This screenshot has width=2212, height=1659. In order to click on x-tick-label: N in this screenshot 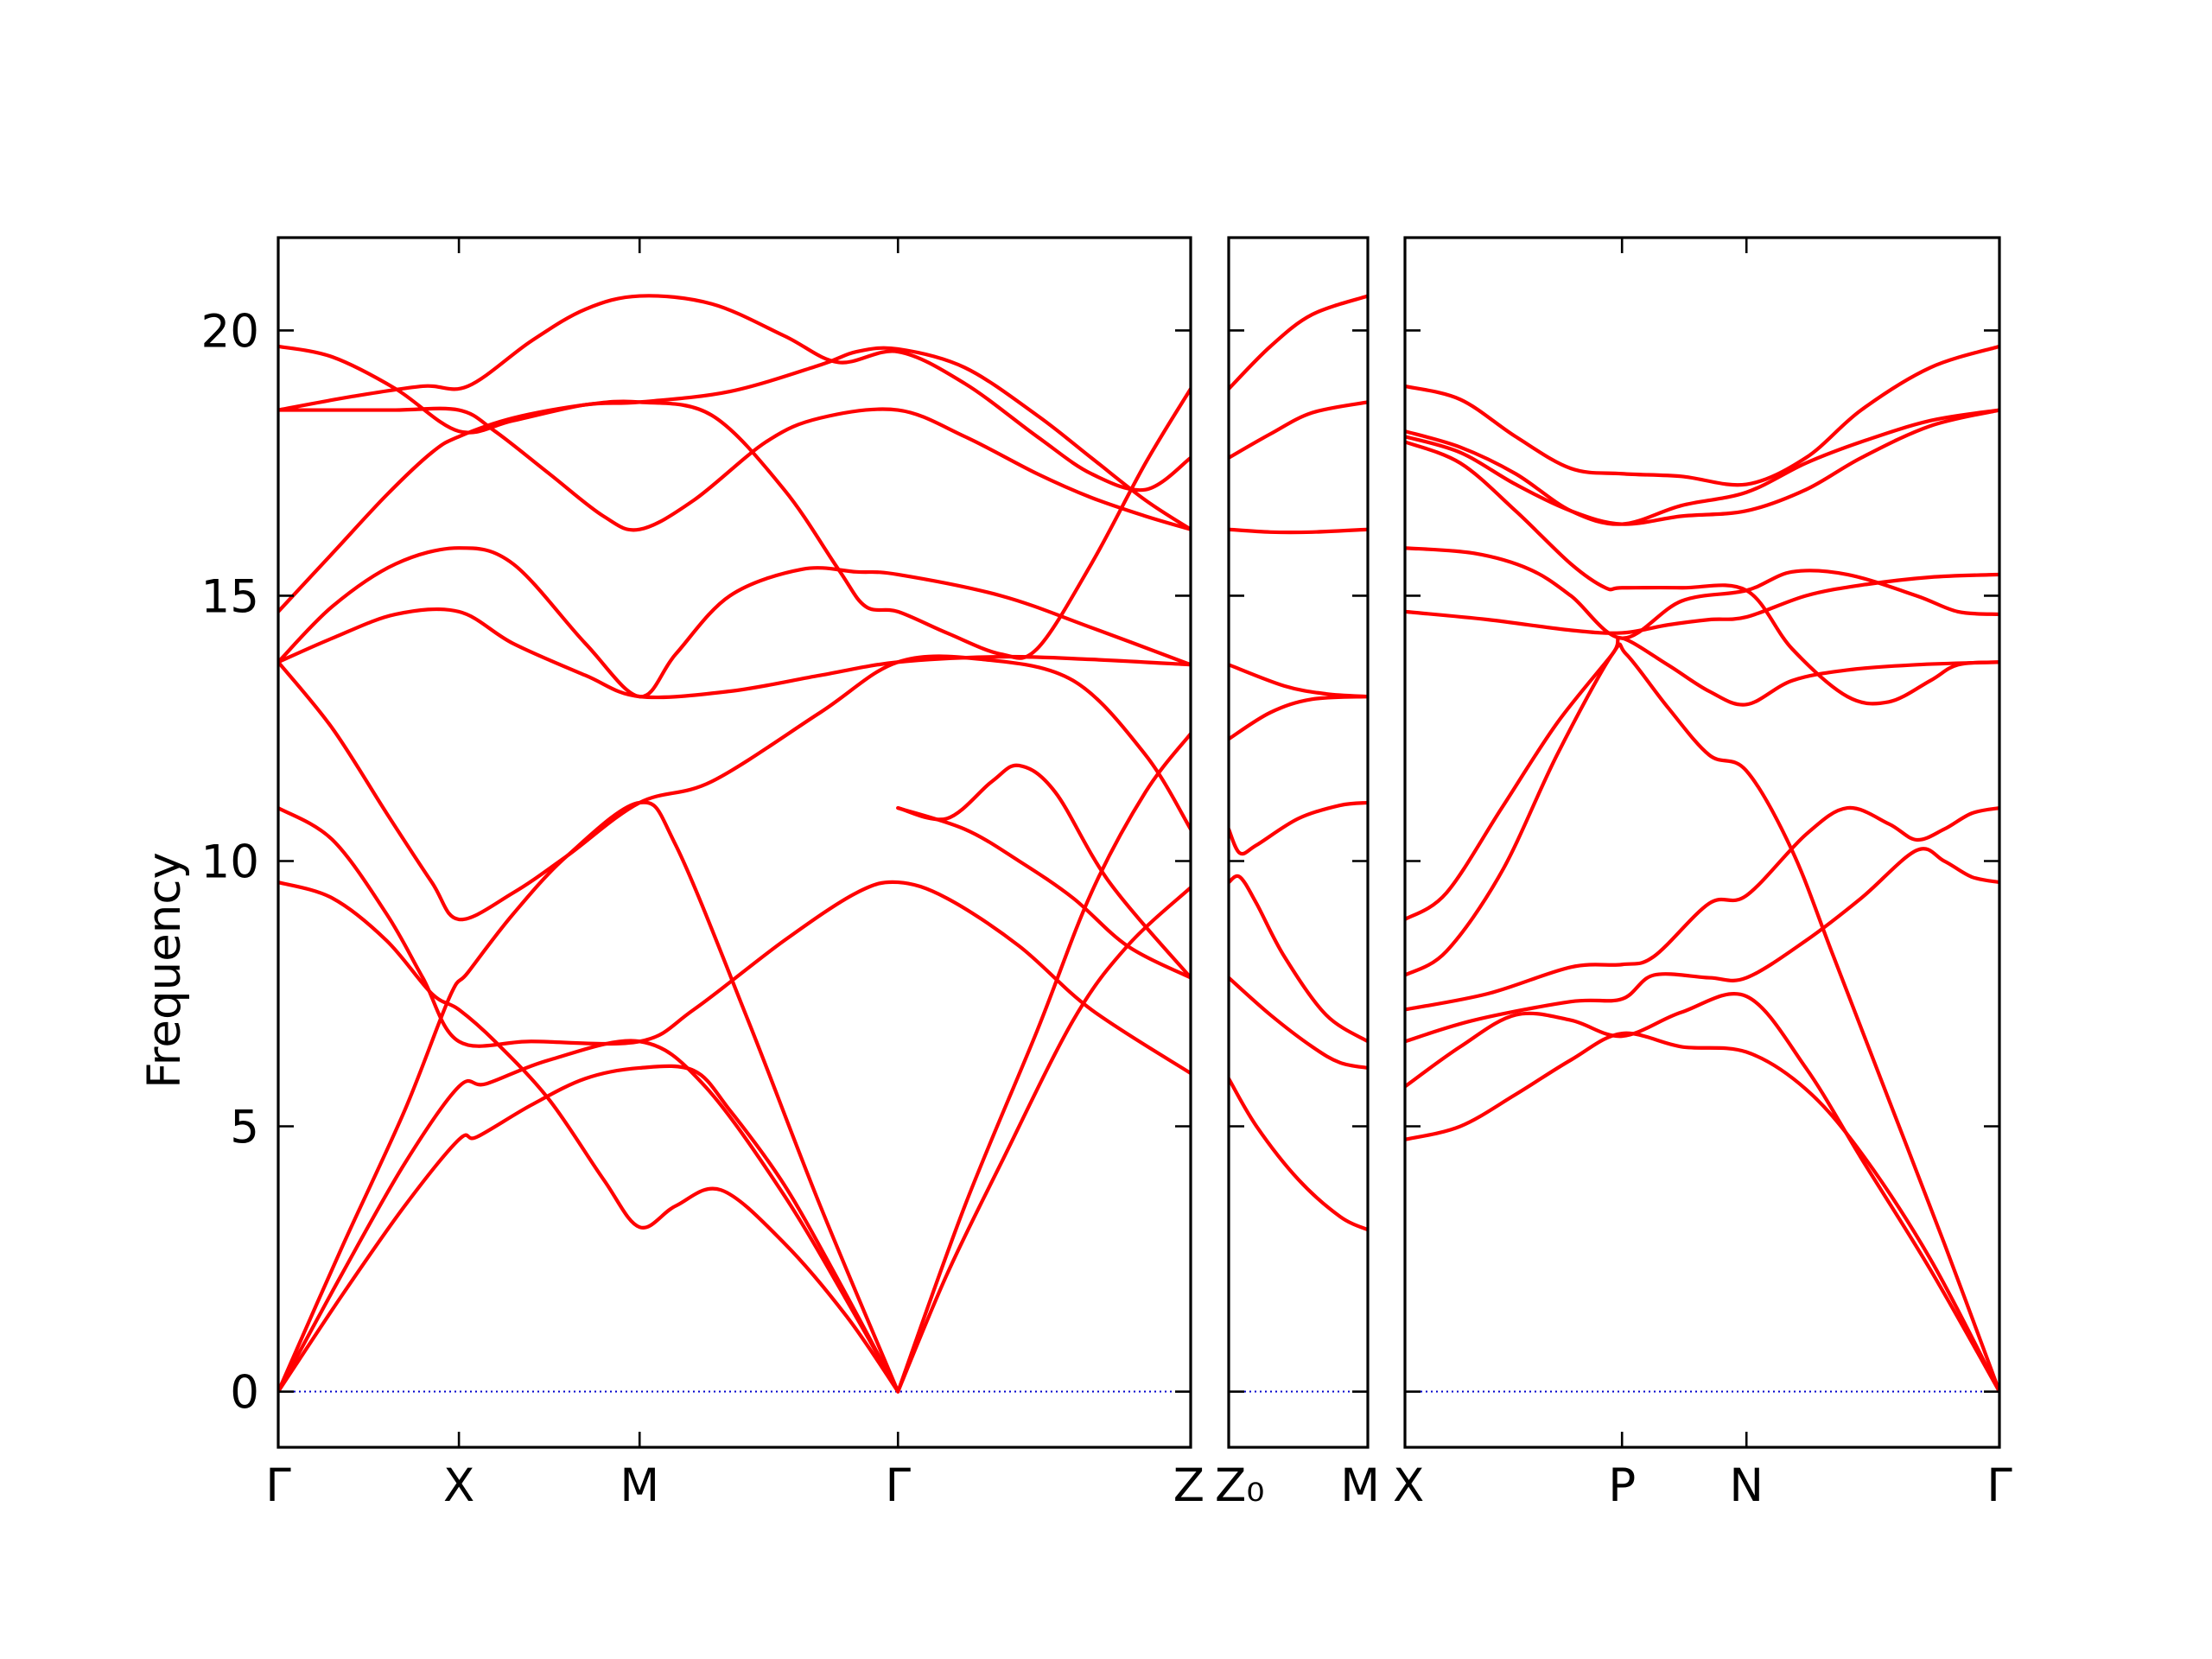, I will do `click(1746, 1485)`.